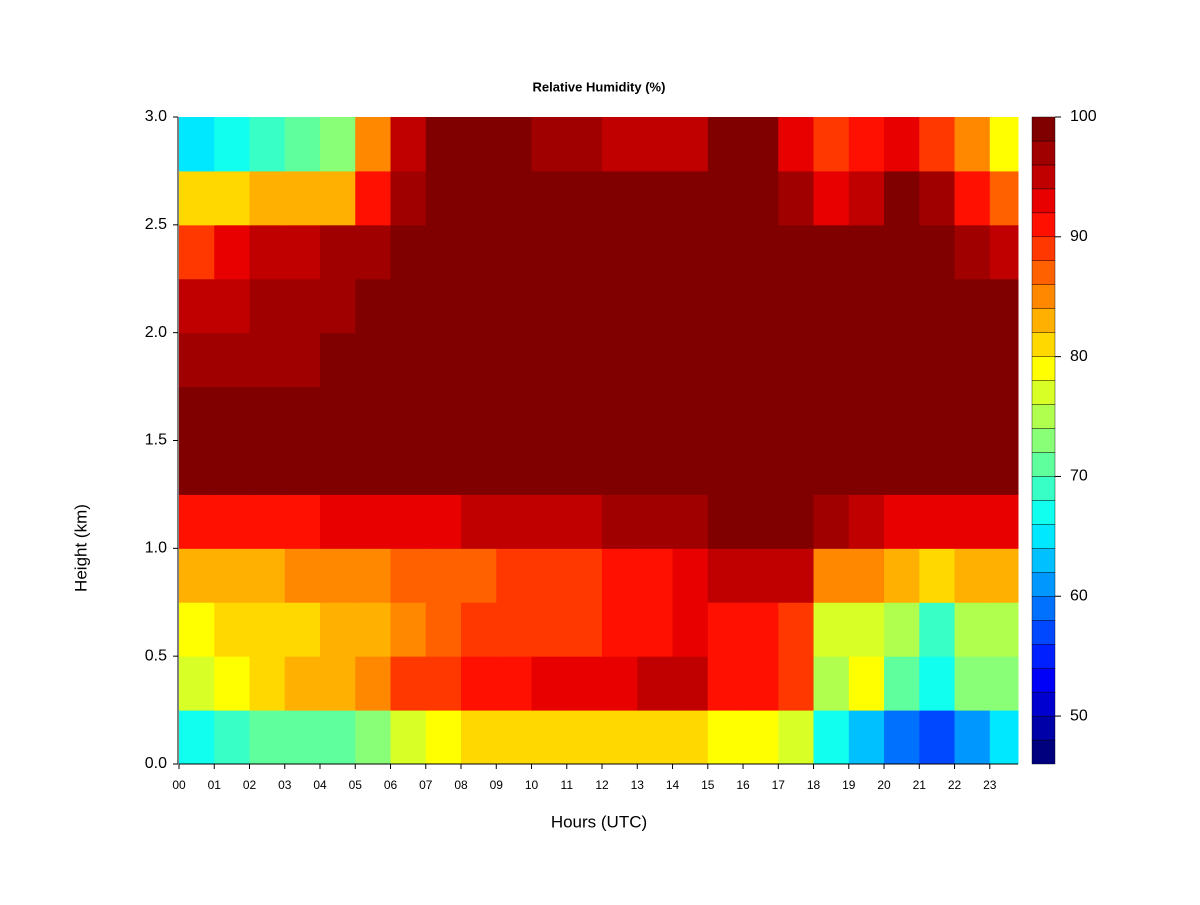  I want to click on colorbar-tick-label: 50, so click(1079, 715).